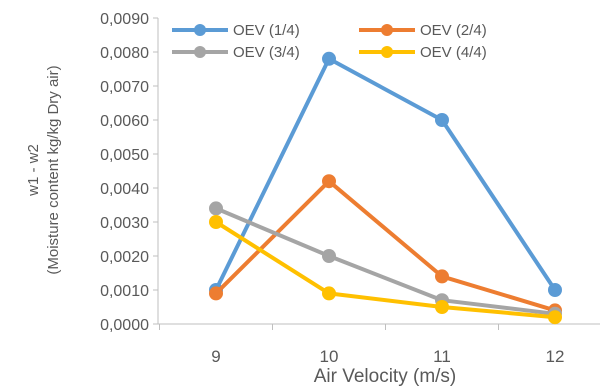 The width and height of the screenshot is (605, 390). I want to click on legend-label: OEV (3/4), so click(266, 52).